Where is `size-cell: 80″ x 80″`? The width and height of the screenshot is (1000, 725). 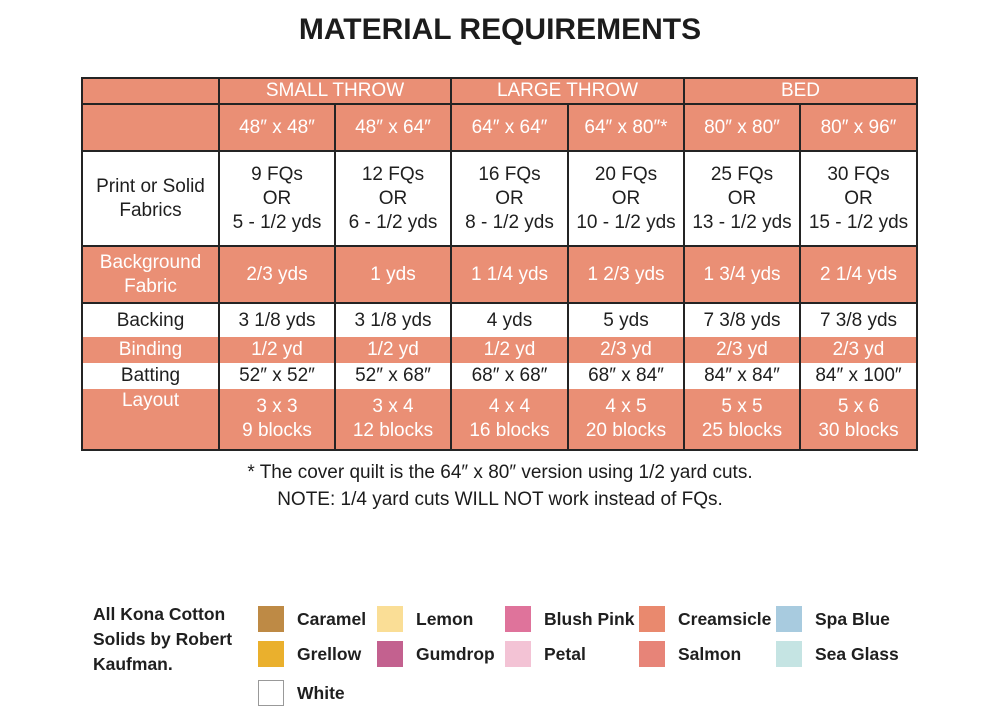
size-cell: 80″ x 80″ is located at coordinates (741, 128).